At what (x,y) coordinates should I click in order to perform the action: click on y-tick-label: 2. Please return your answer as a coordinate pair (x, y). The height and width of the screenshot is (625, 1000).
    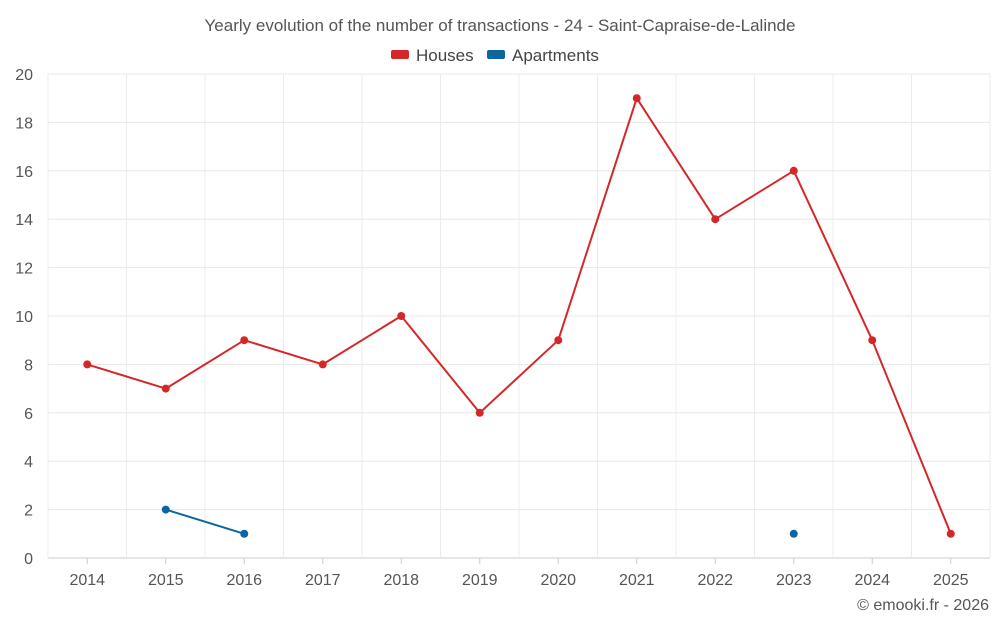
    Looking at the image, I should click on (28, 511).